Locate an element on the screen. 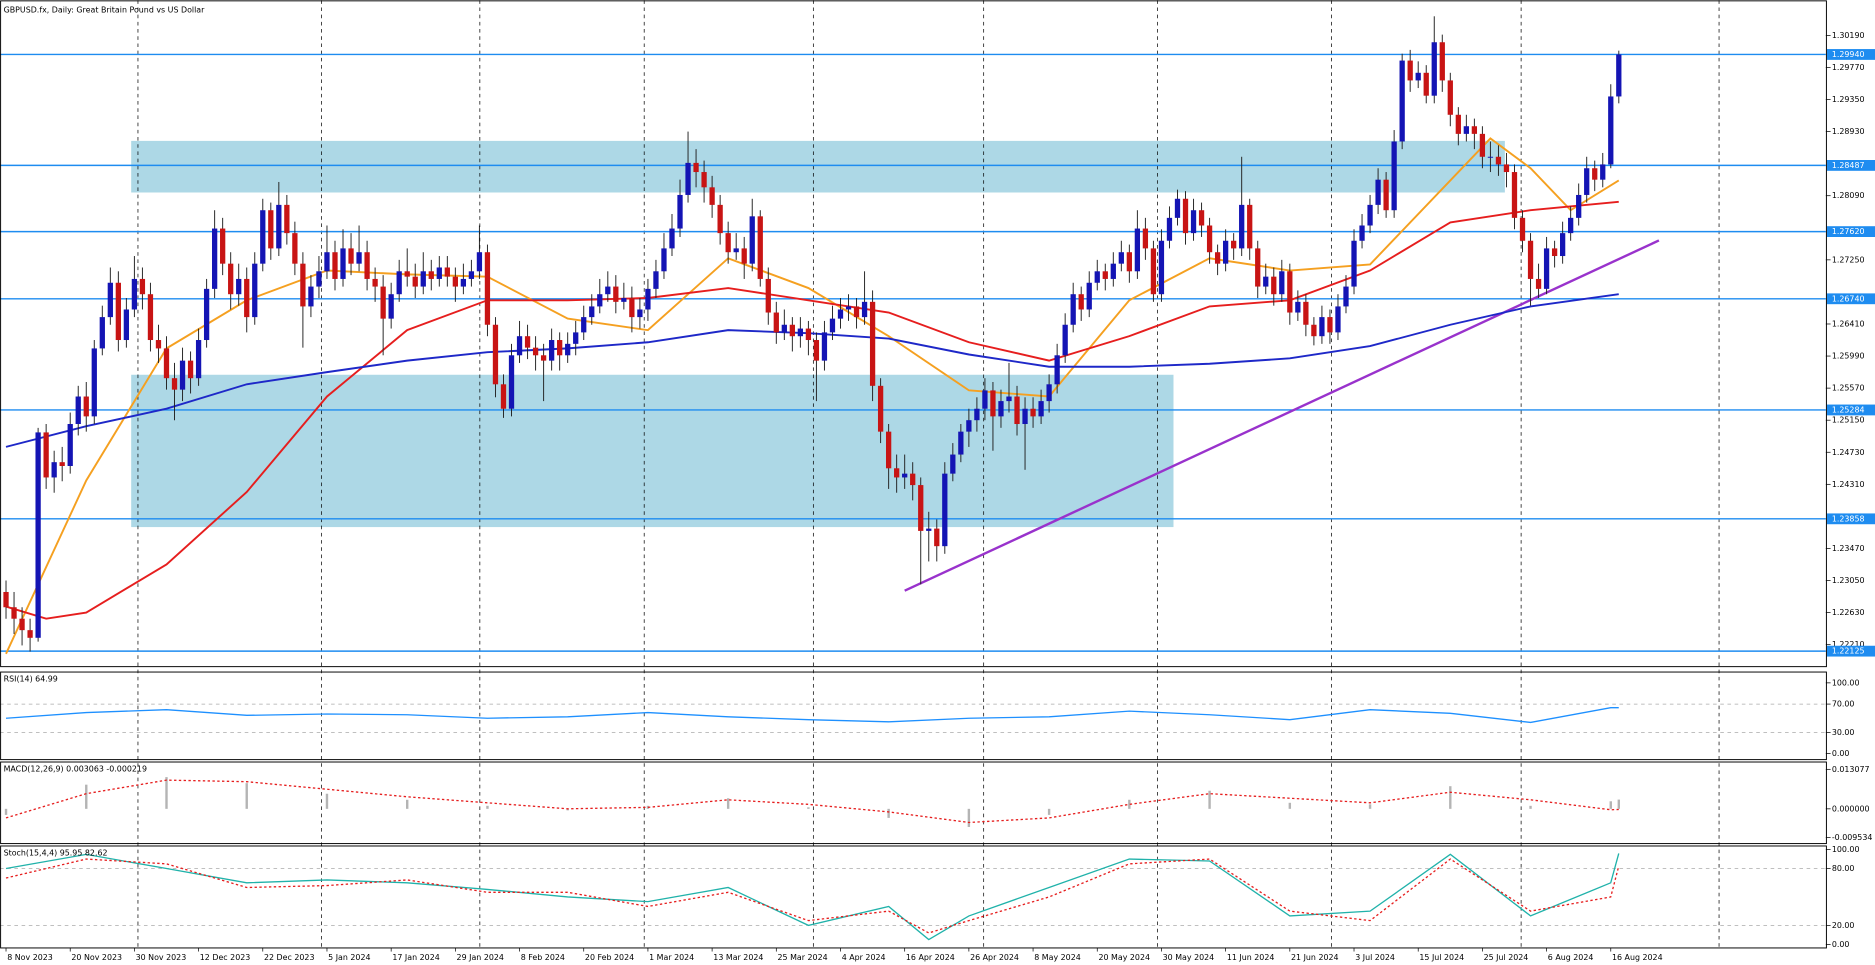  level-label: 1.26740 is located at coordinates (1848, 298).